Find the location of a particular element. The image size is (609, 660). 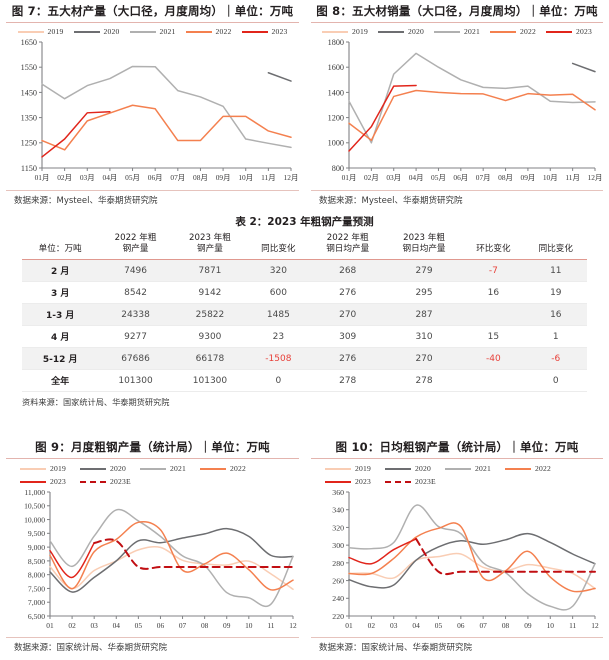

table-cell: -7 is located at coordinates (493, 270).